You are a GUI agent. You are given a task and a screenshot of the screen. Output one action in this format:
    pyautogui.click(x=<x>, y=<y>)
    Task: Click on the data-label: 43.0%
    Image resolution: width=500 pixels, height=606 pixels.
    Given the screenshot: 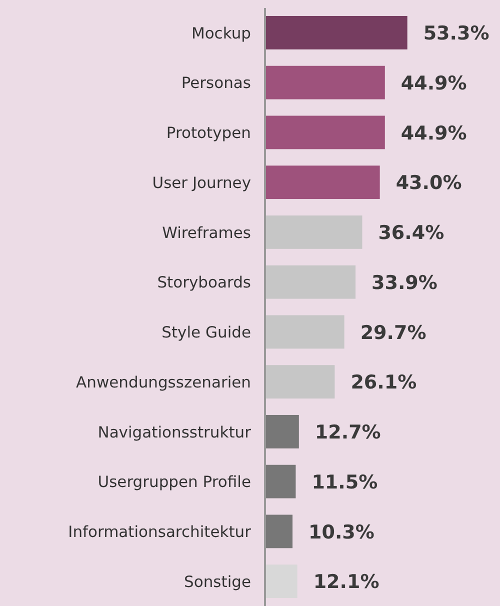 What is the action you would take?
    pyautogui.click(x=429, y=183)
    